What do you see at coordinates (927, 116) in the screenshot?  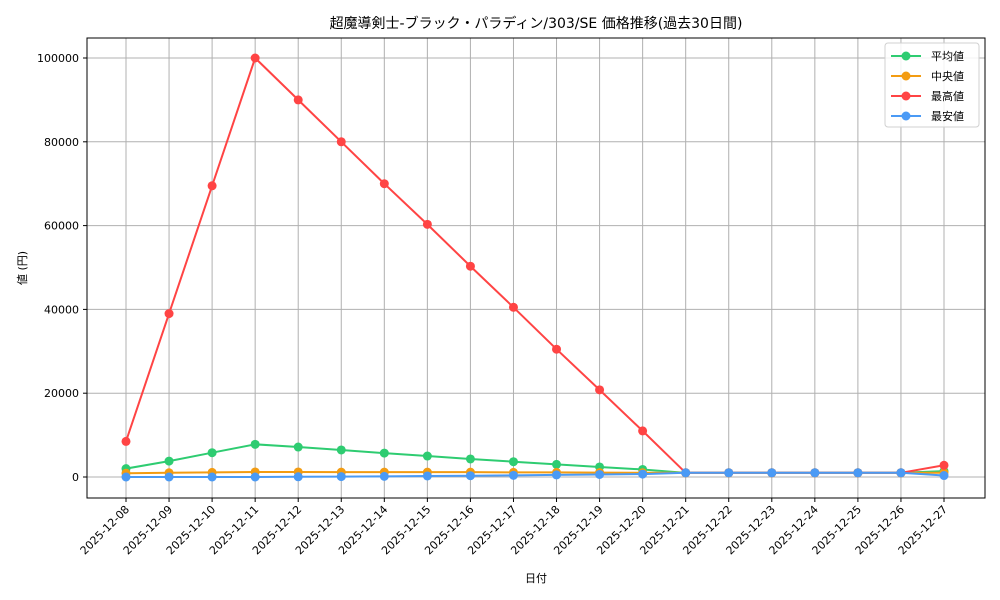 I see `legend-item: 最安値` at bounding box center [927, 116].